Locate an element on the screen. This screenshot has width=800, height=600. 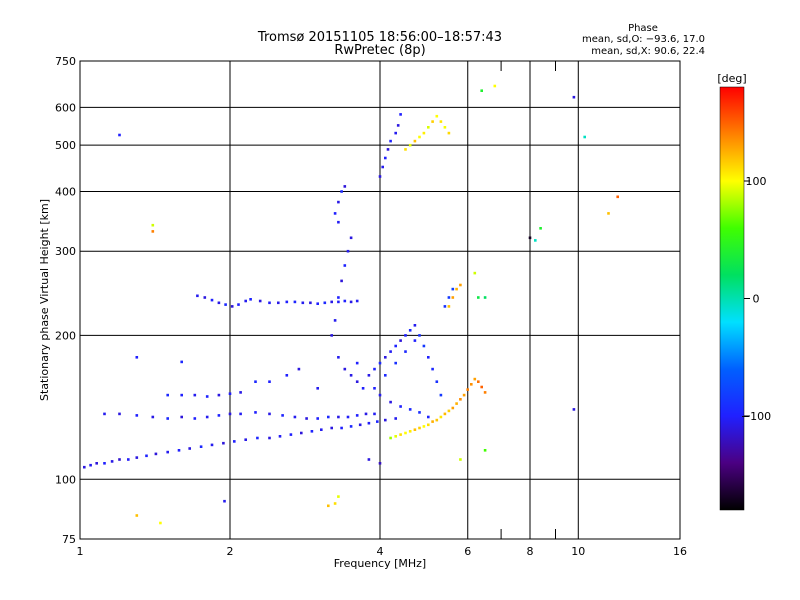
y-tick-label: 600 is located at coordinates (65, 107).